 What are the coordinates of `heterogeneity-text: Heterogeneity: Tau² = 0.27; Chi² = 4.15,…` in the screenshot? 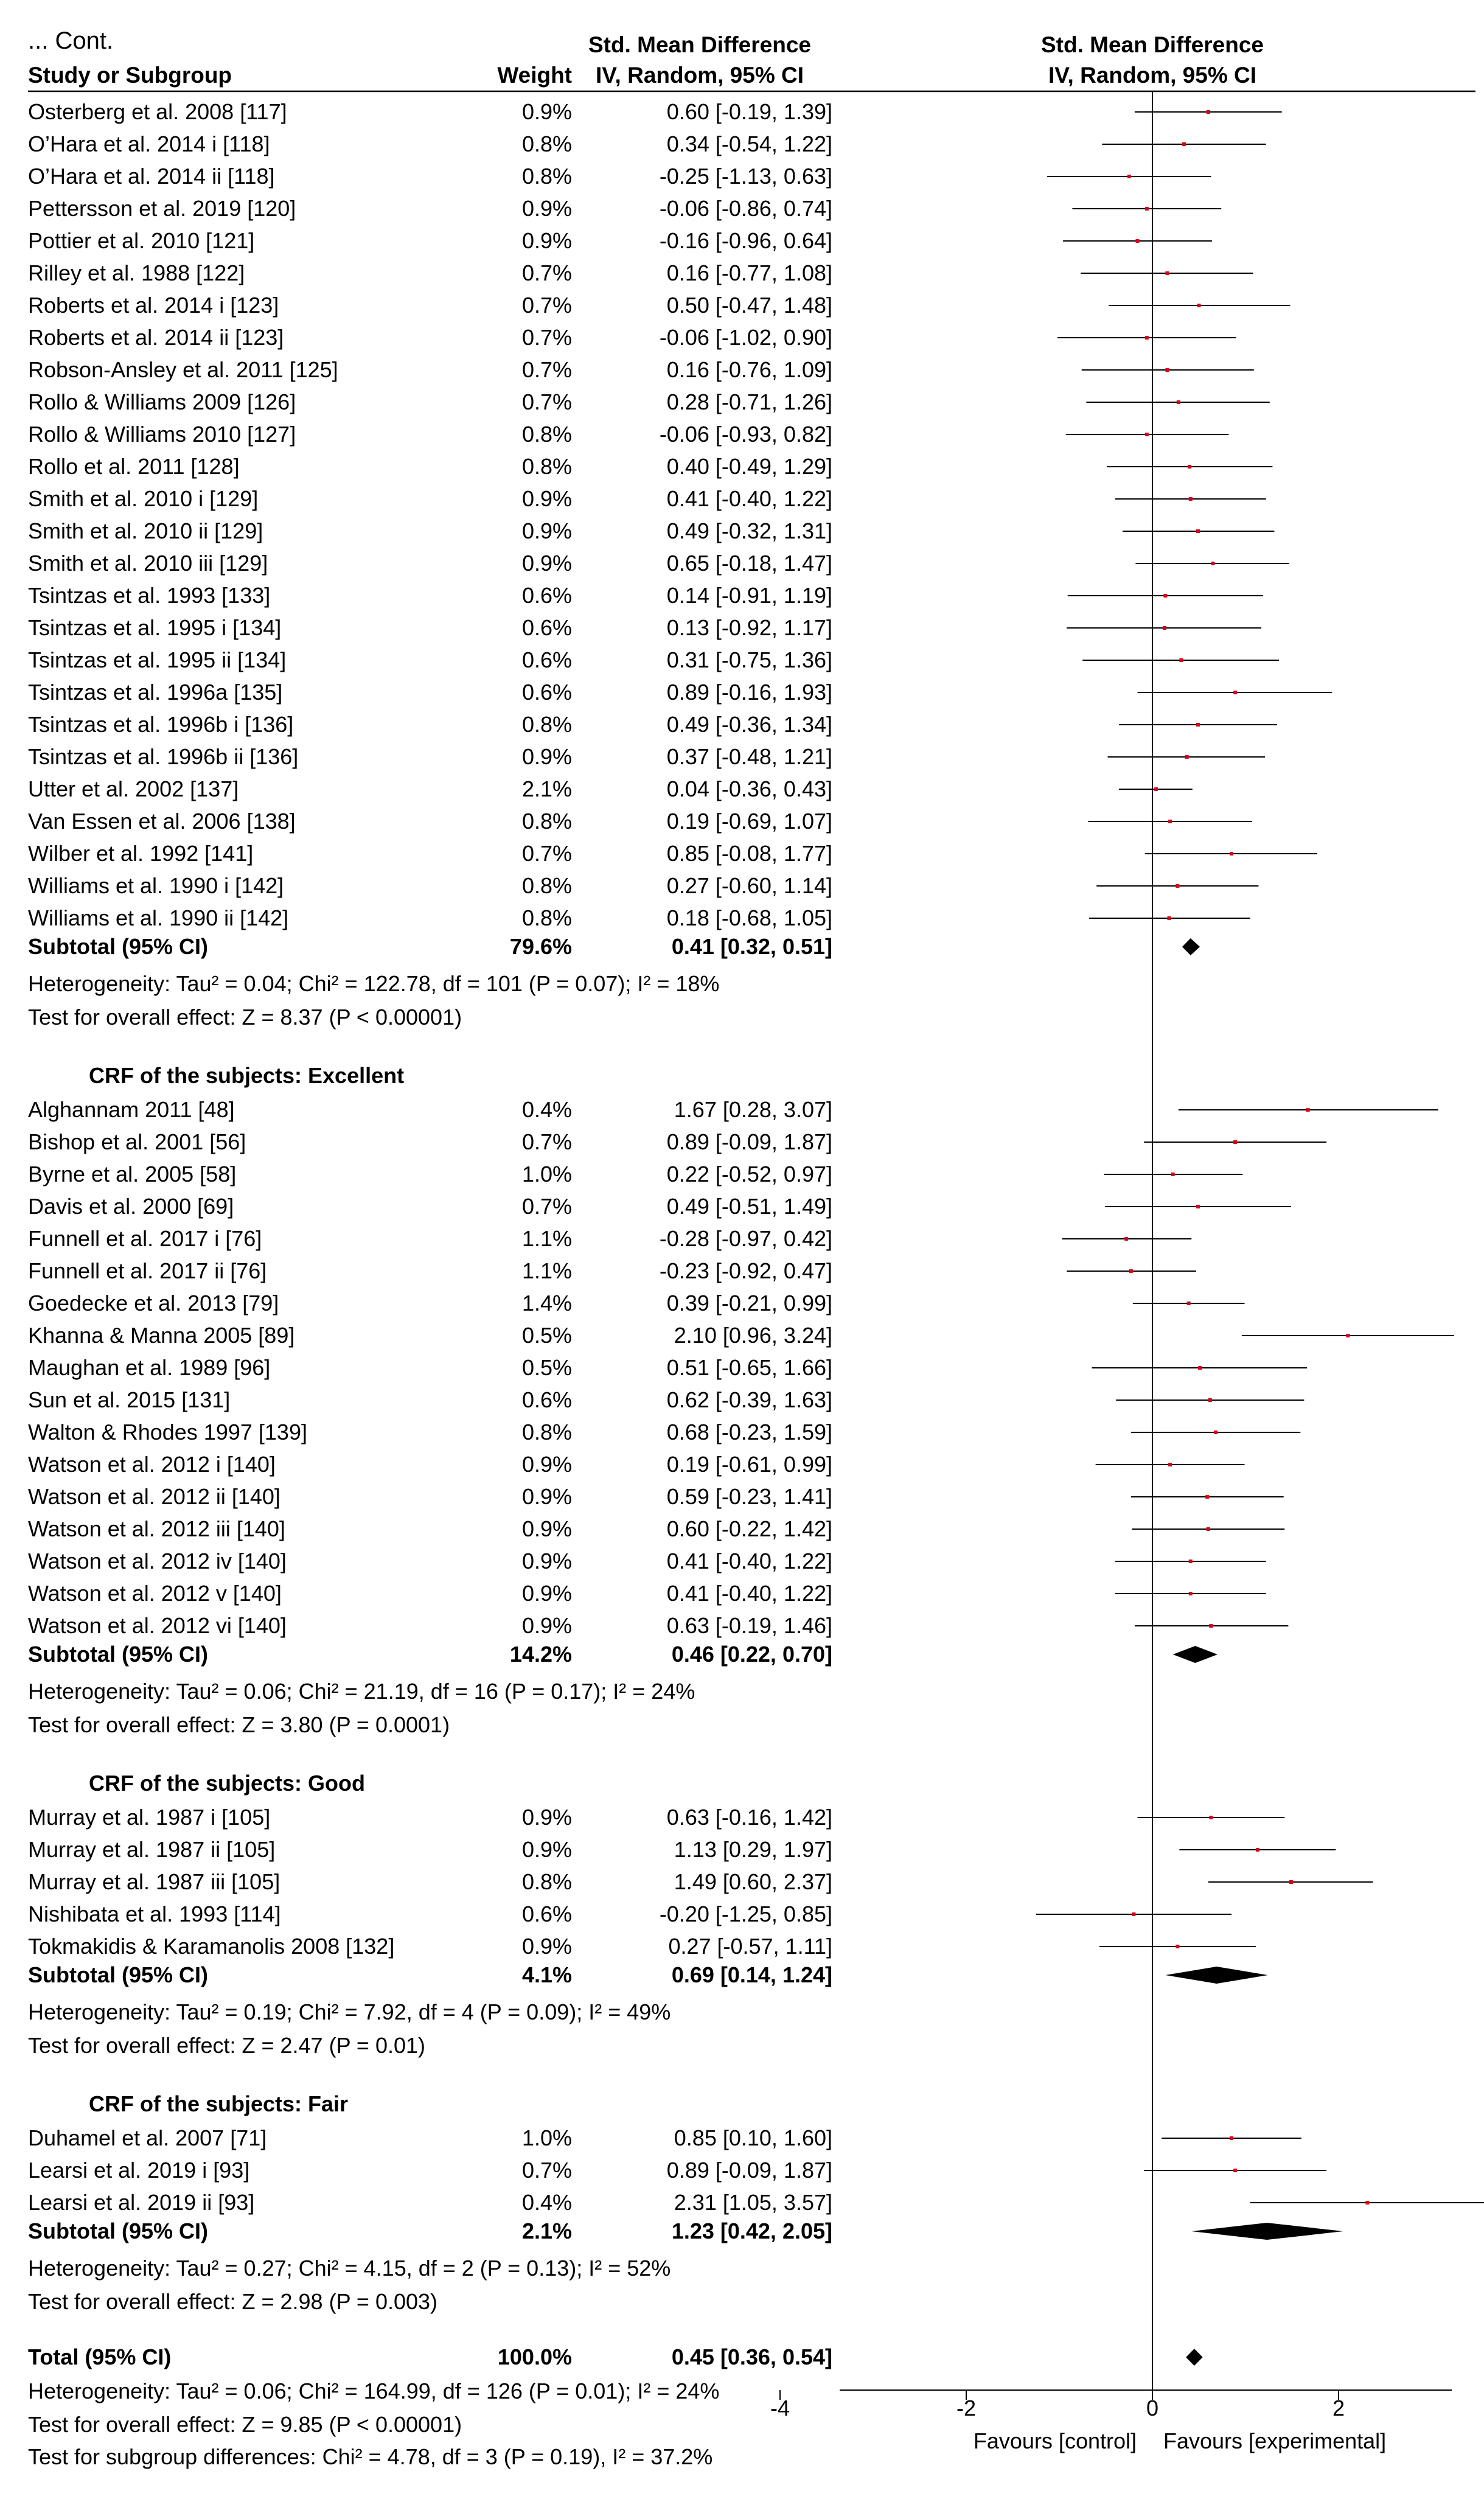 It's located at (349, 2268).